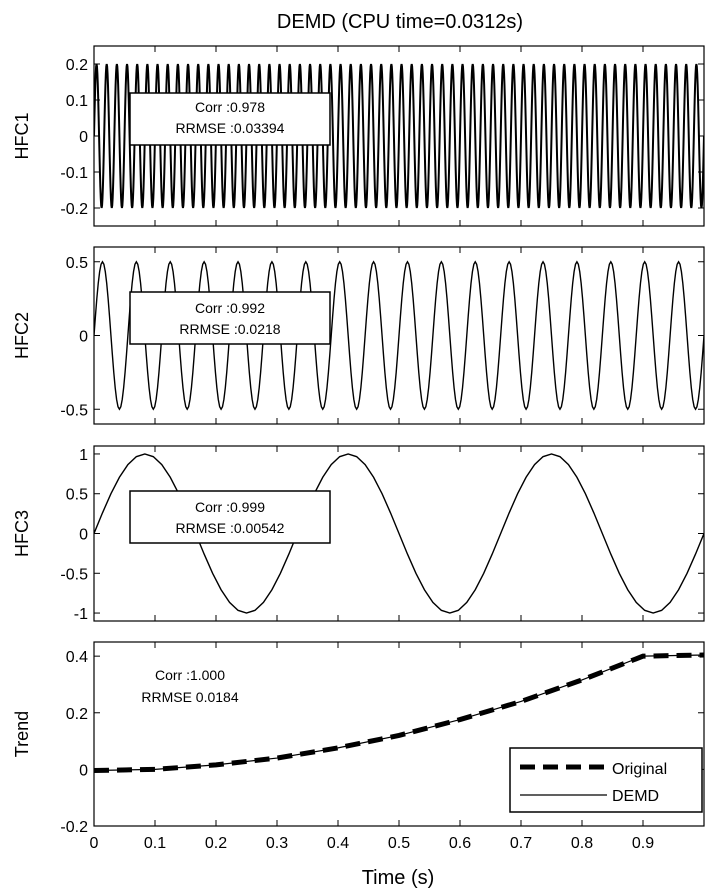 This screenshot has height=892, width=705. What do you see at coordinates (81, 614) in the screenshot?
I see `y-tick-label: -1` at bounding box center [81, 614].